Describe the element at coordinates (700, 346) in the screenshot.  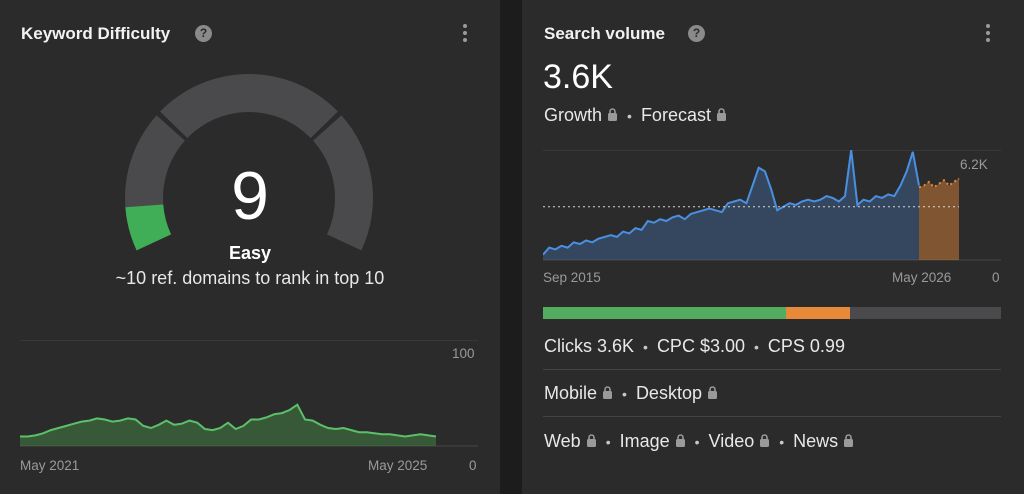
I see `cpc-metric: CPC $3.00` at that location.